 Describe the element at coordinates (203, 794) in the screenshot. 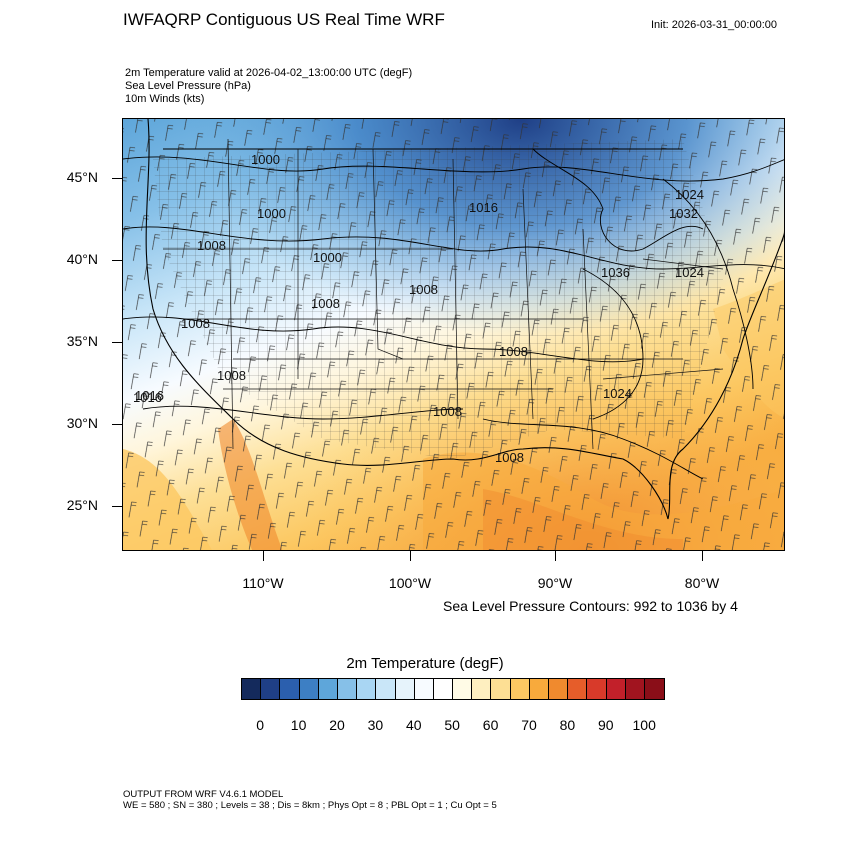

I see `footer-model: OUTPUT FROM WRF V4.6.1 MODEL` at that location.